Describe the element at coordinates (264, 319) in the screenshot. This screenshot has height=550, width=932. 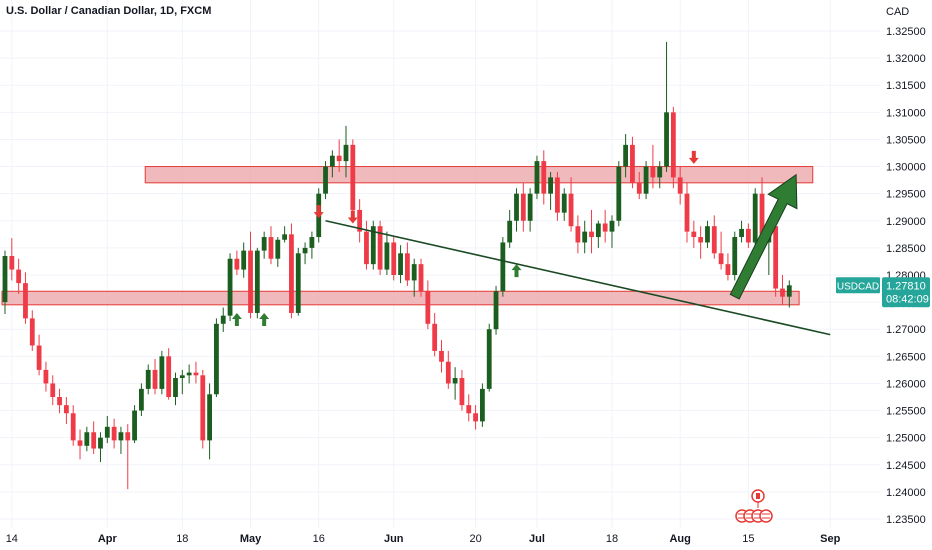
I see `up-arrow-icon` at that location.